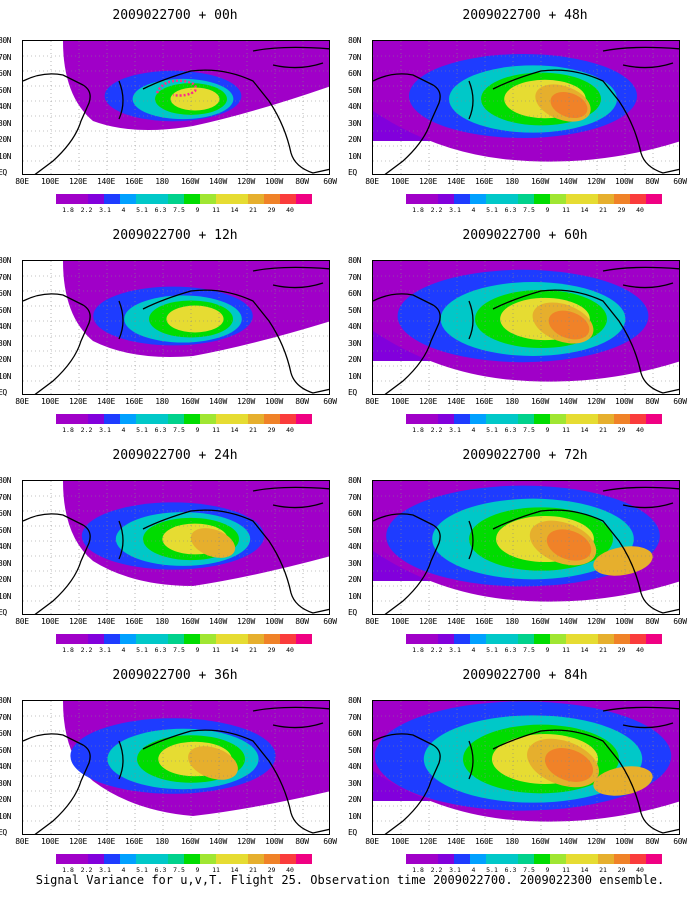  Describe the element at coordinates (175, 675) in the screenshot. I see `panel-title: 2009022700 + 36h` at that location.